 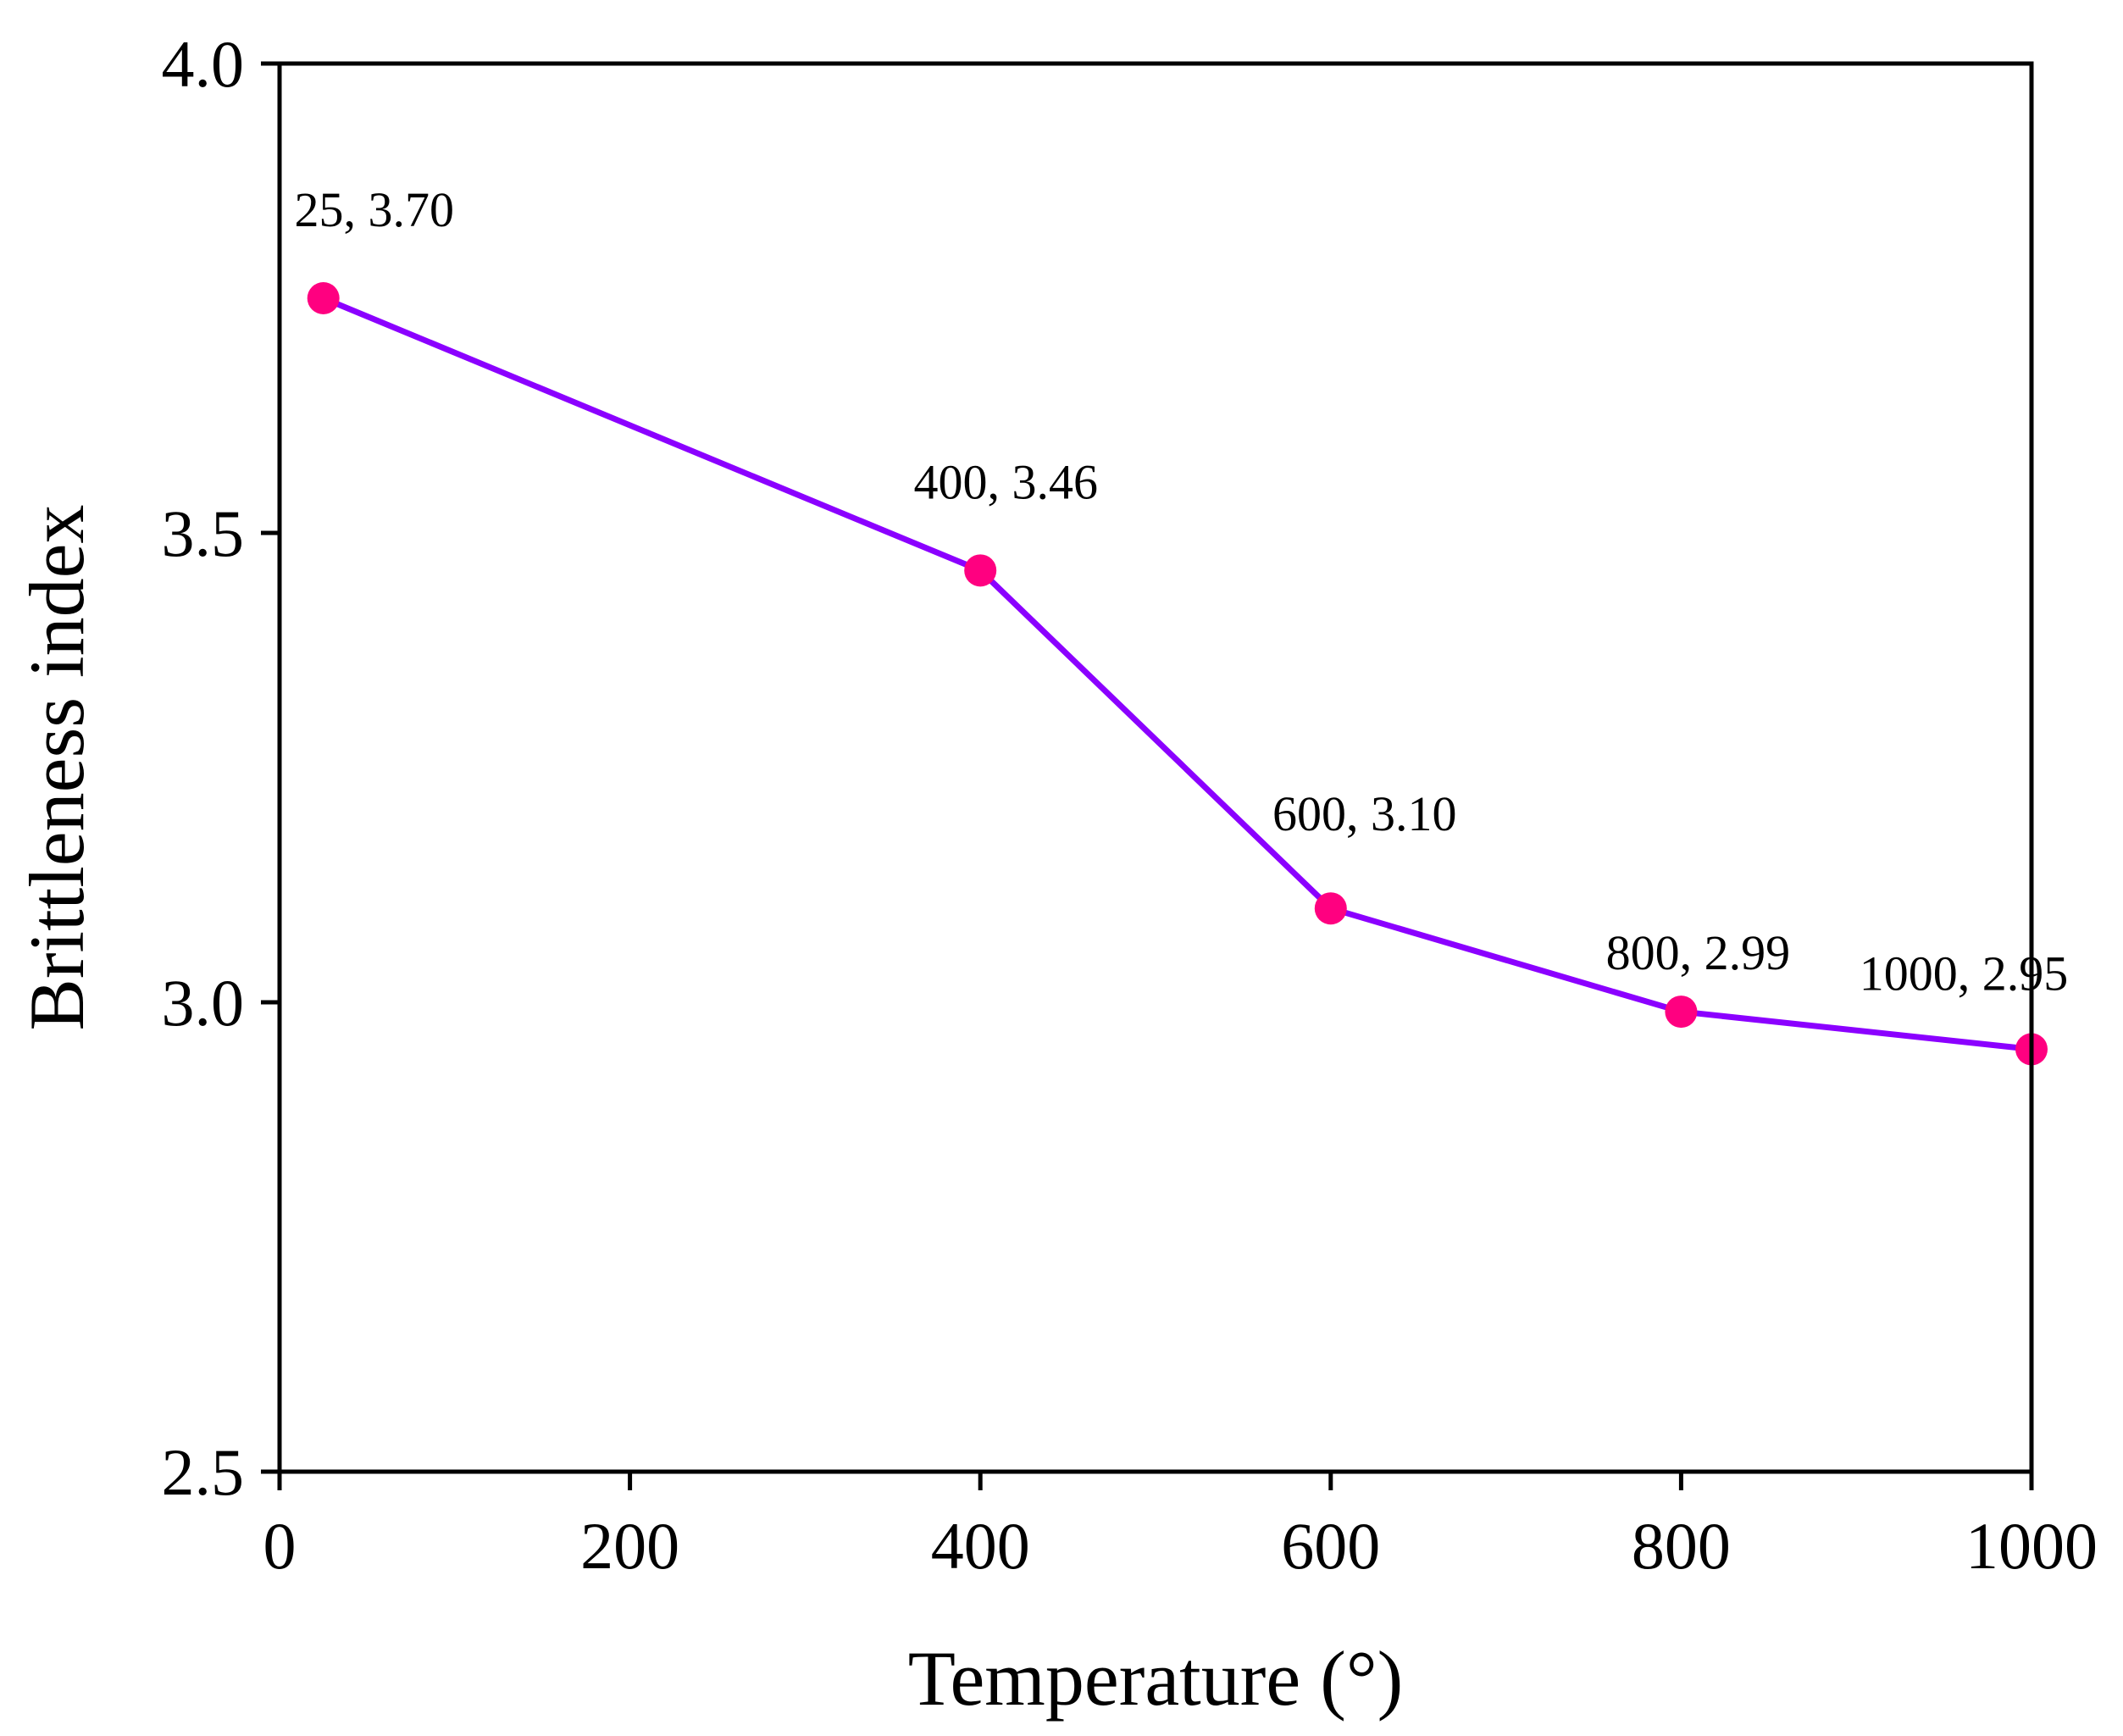 What do you see at coordinates (1964, 973) in the screenshot?
I see `data-label: 1000, 2.95` at bounding box center [1964, 973].